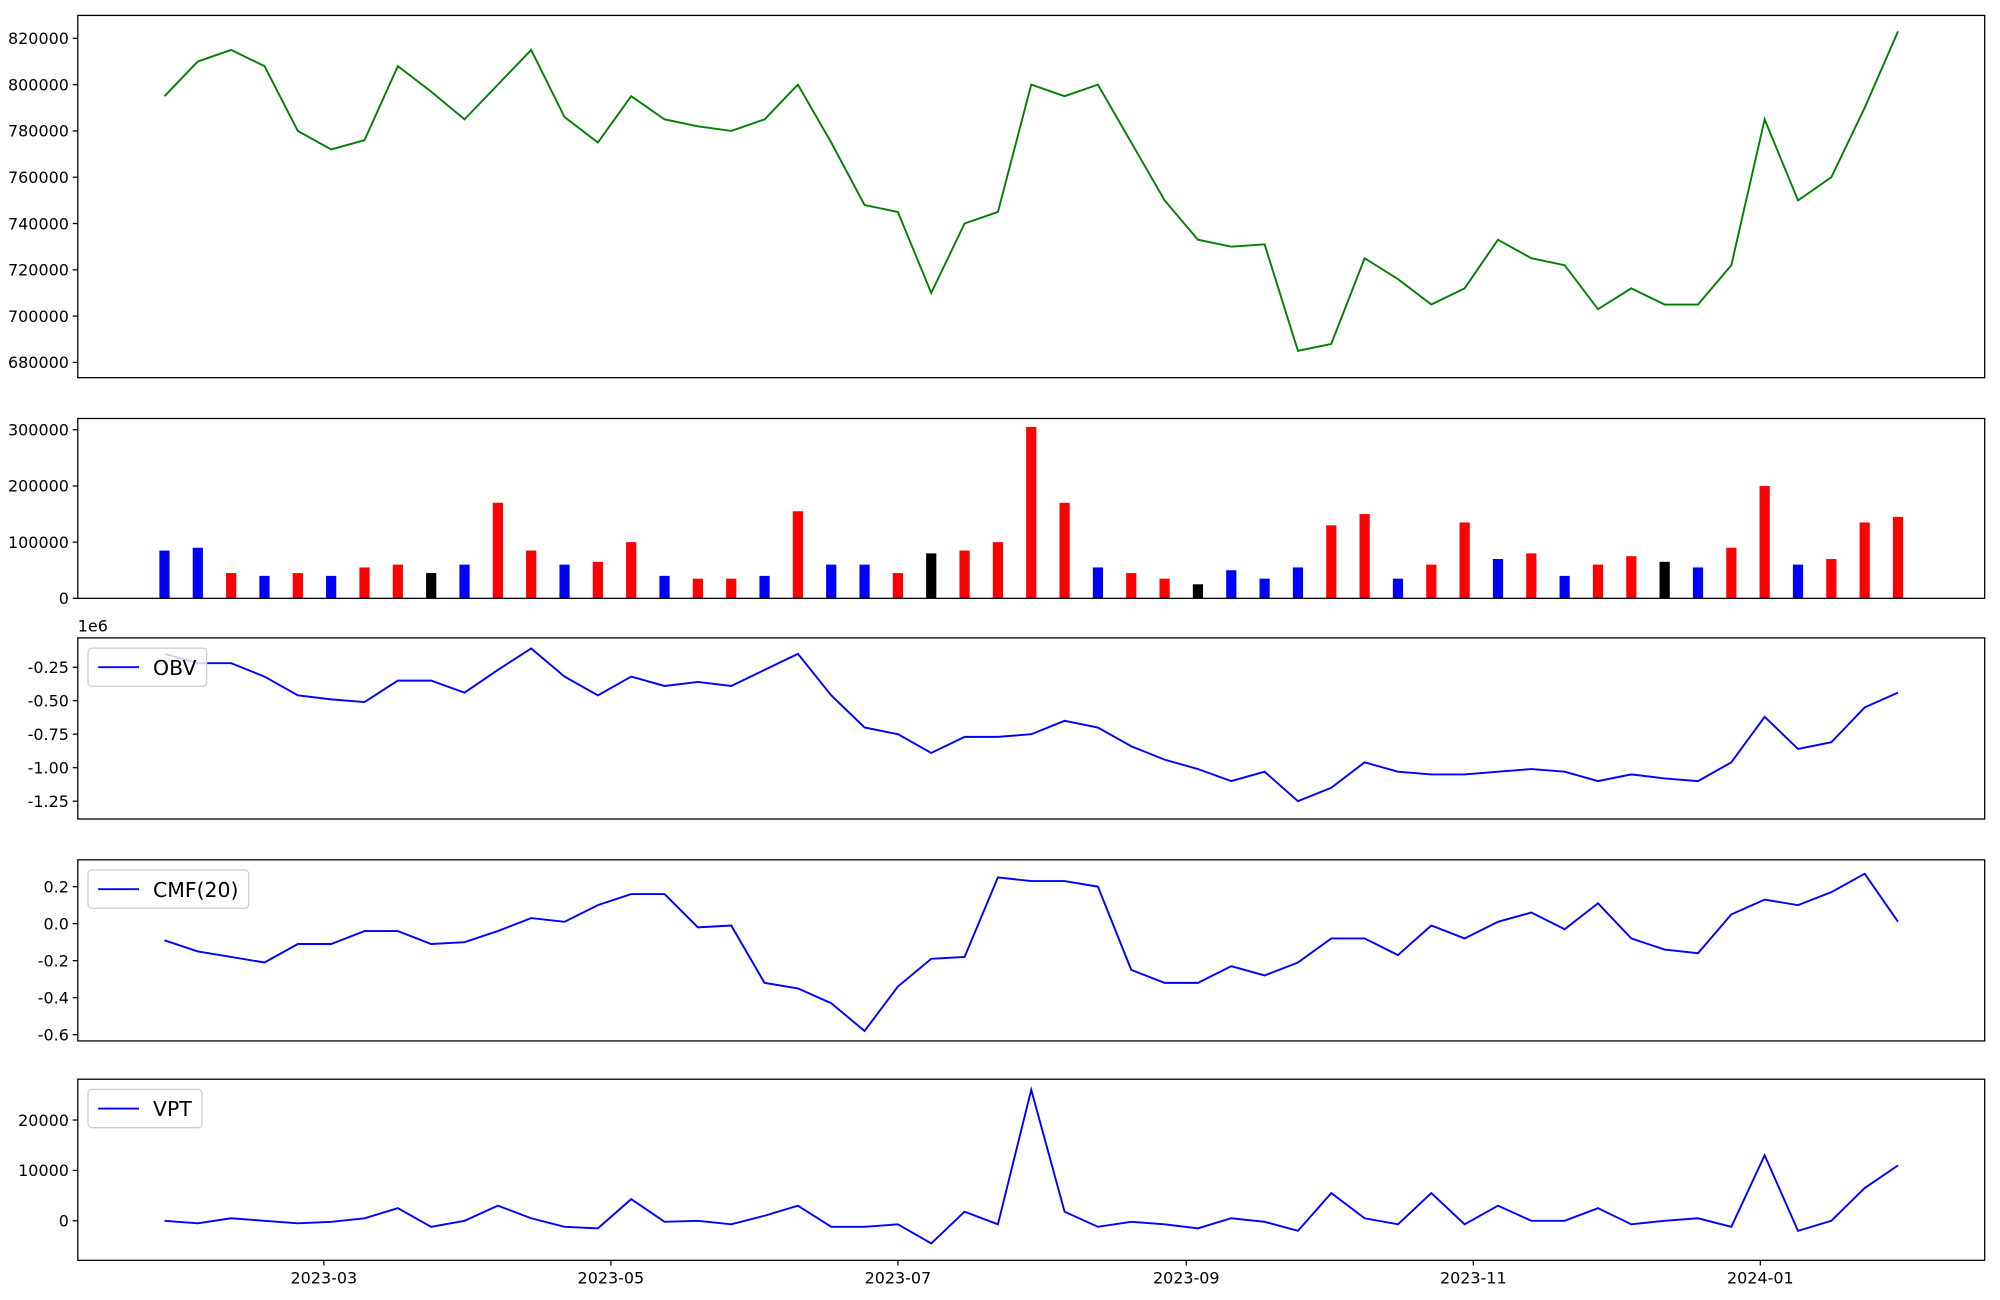 This screenshot has width=2000, height=1300. I want to click on y-tick-label: 740000, so click(38, 223).